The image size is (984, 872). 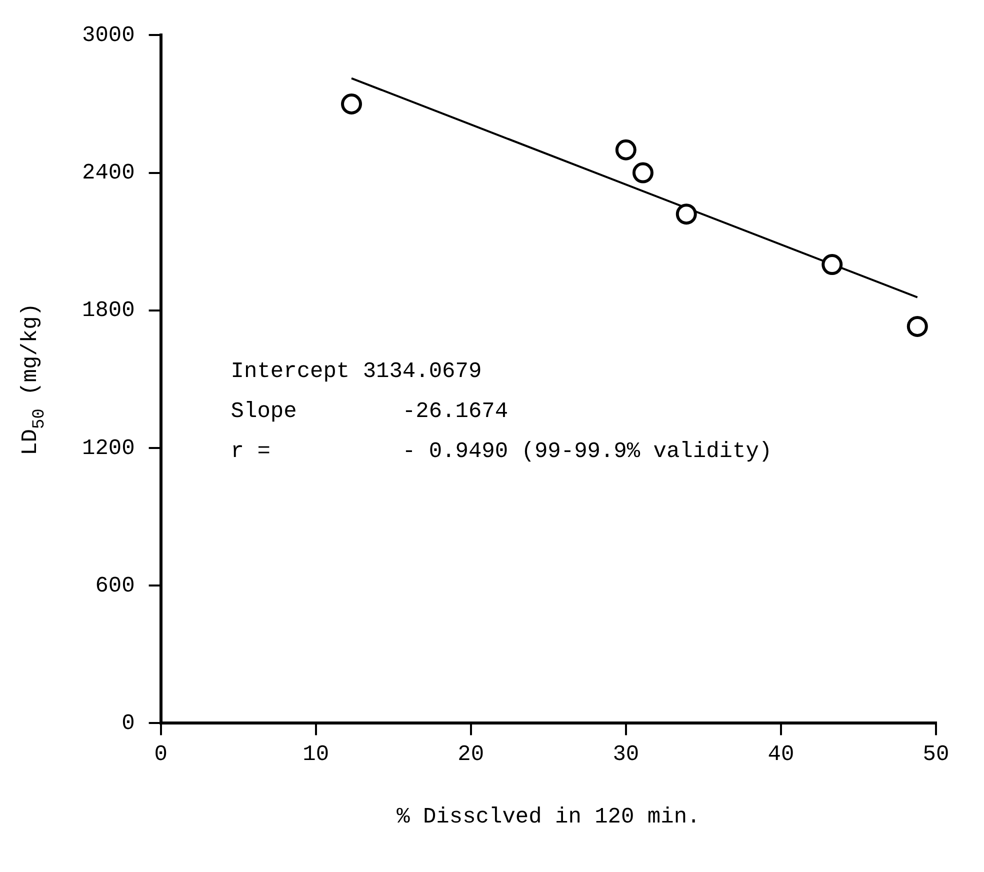 I want to click on x-tick-label: 10, so click(x=316, y=755).